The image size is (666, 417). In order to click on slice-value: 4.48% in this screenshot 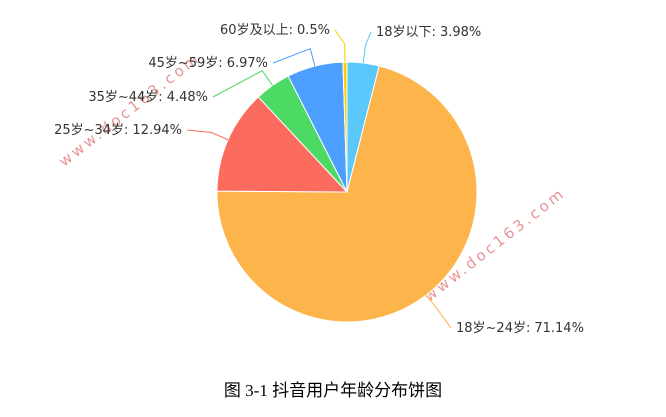, I will do `click(187, 97)`.